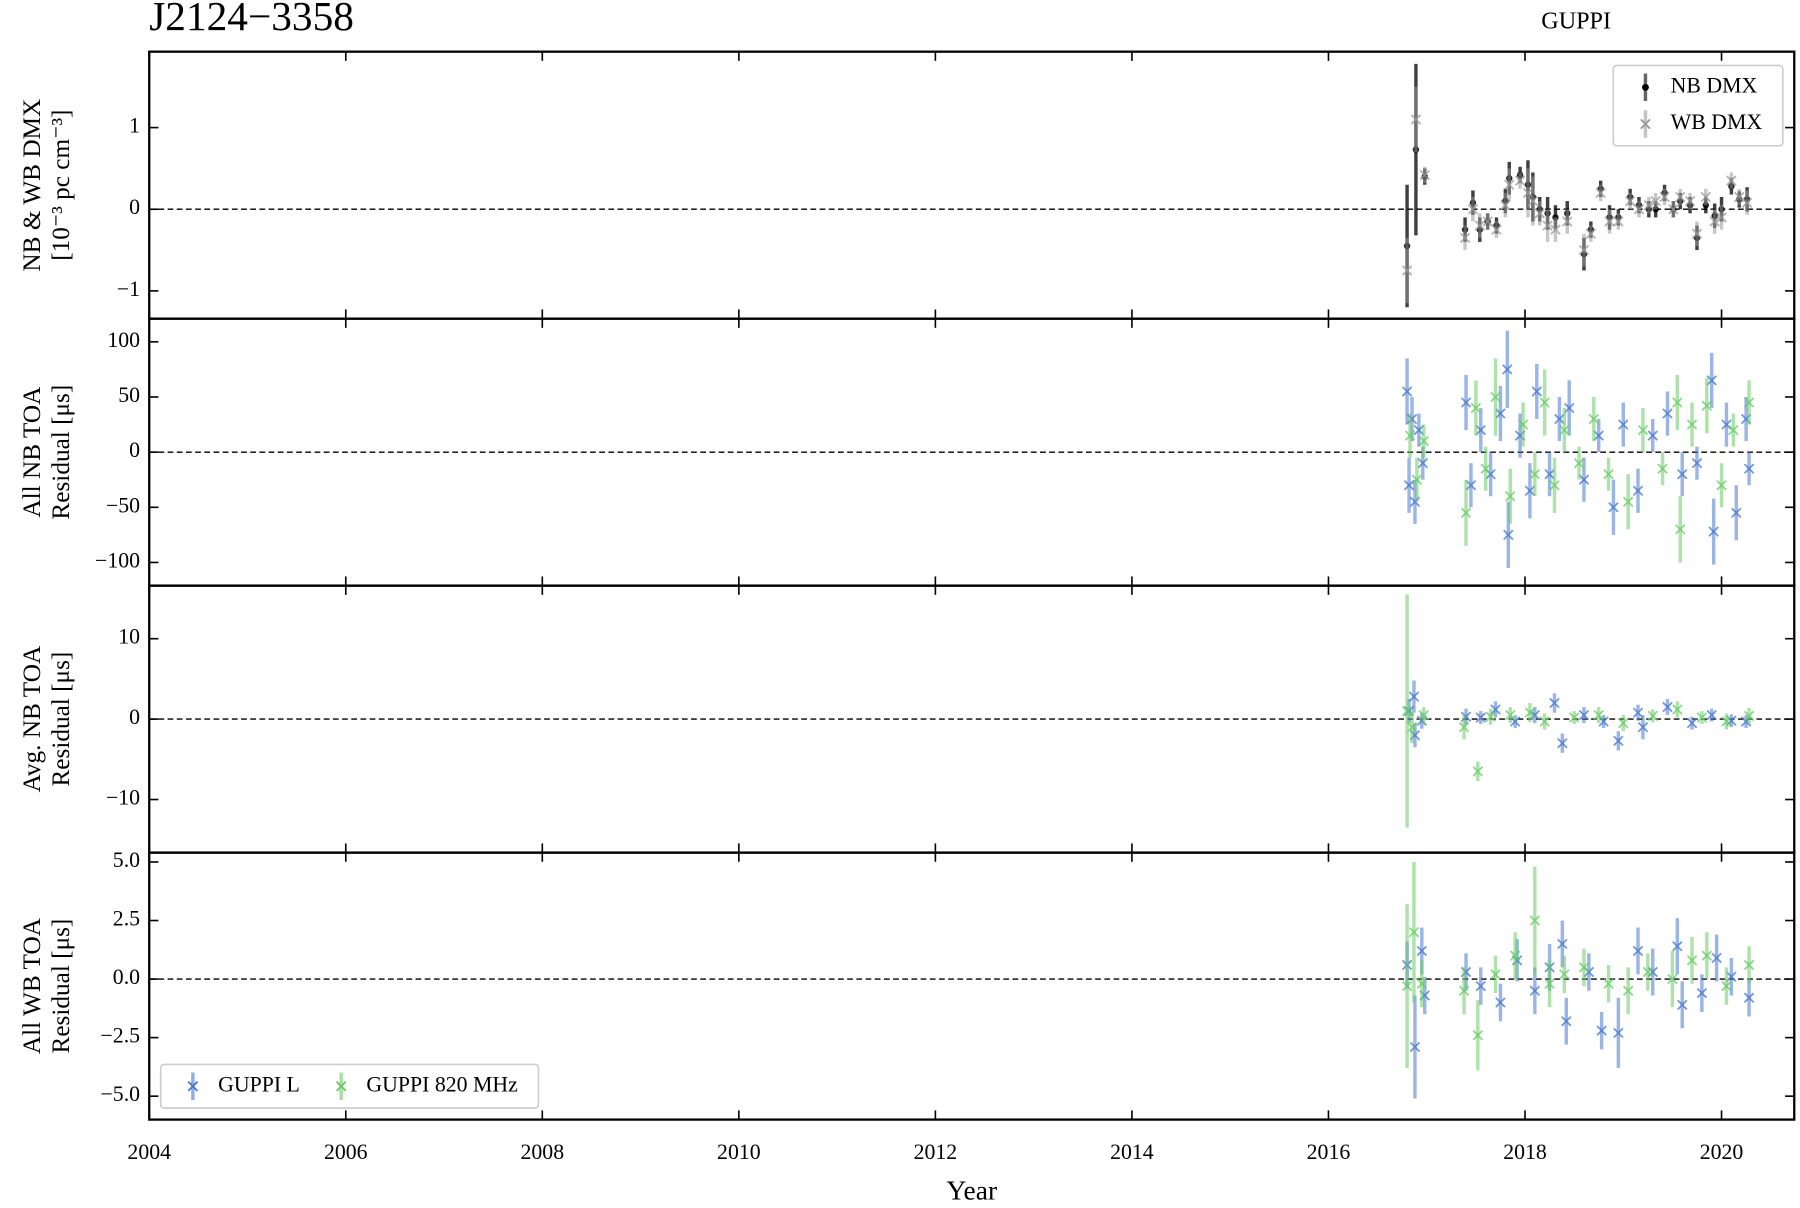 The image size is (1800, 1208). I want to click on x-tick-label: 2020, so click(1722, 1152).